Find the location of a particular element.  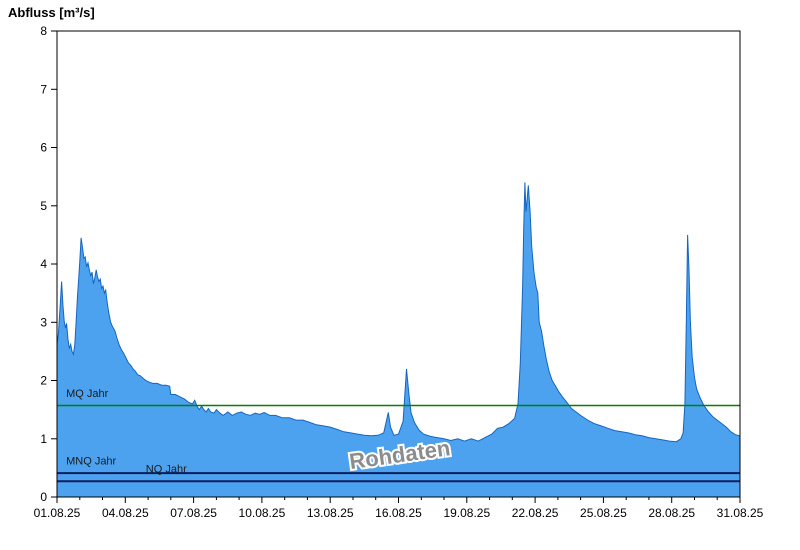

x-tick-label: 10.08.25 is located at coordinates (262, 513).